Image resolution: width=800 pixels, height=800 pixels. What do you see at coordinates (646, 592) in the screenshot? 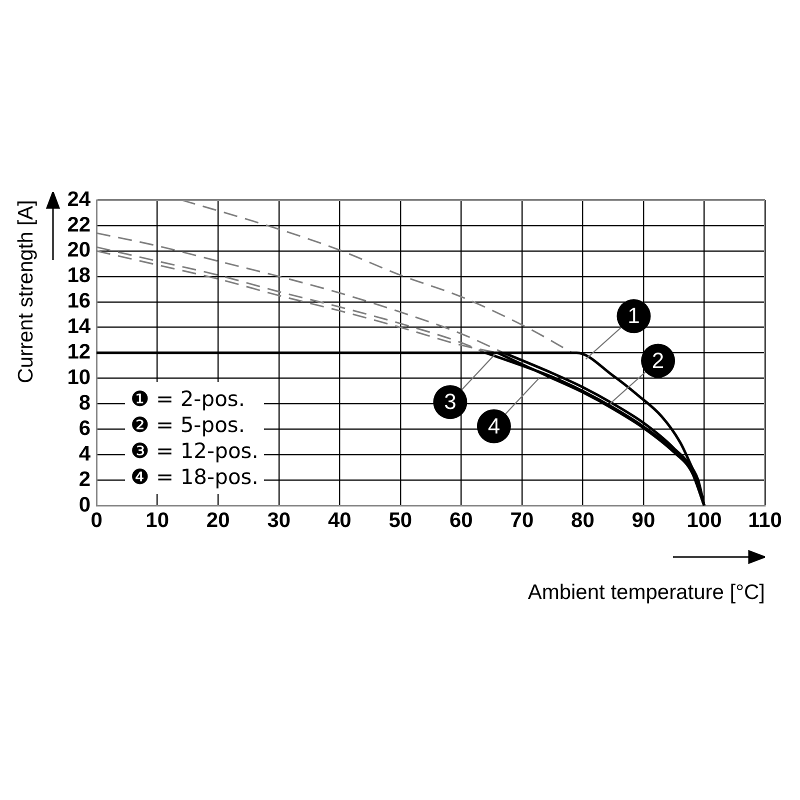
I see `x-axis-title: Ambient temperature [°C]` at bounding box center [646, 592].